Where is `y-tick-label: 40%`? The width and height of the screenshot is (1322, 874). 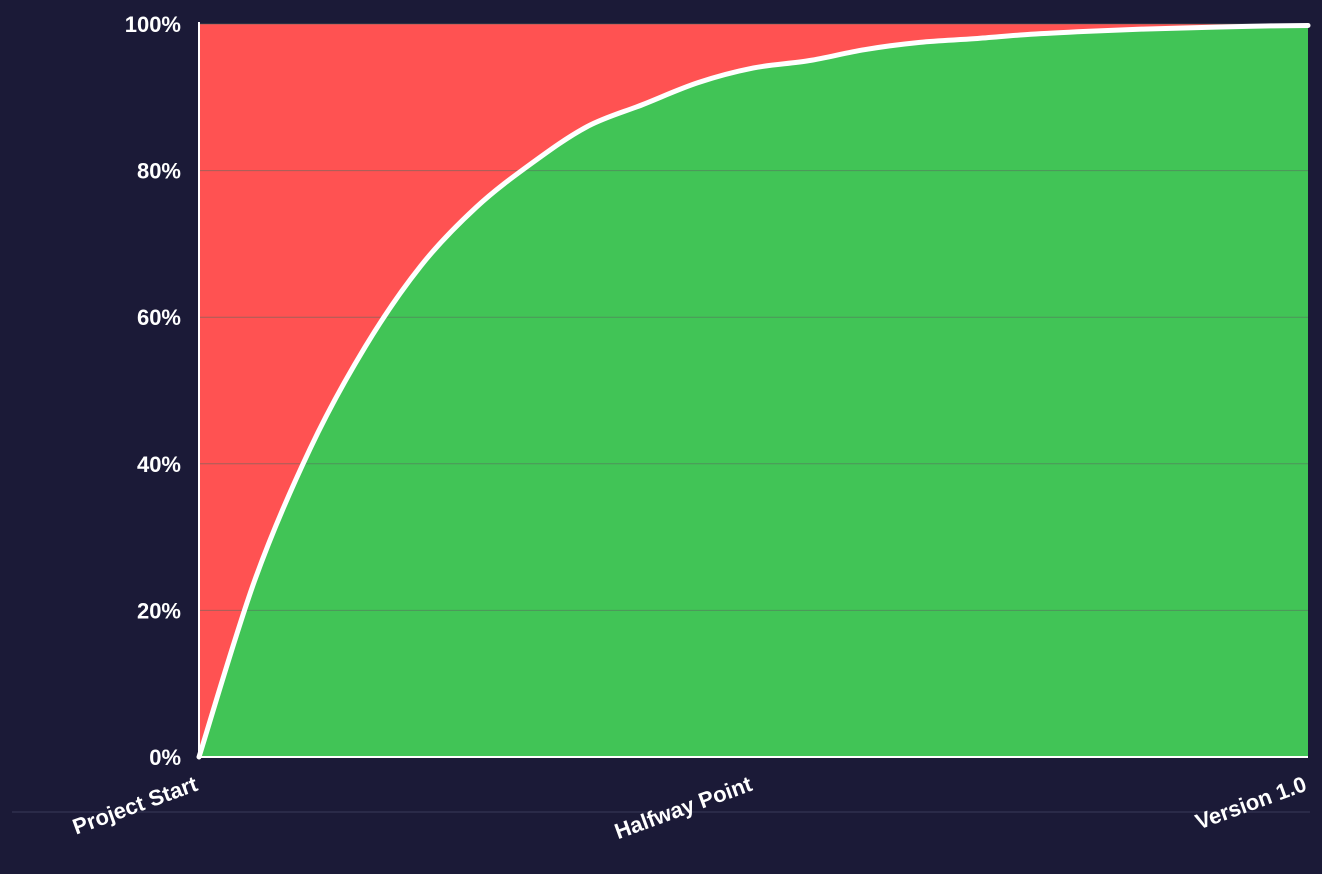
y-tick-label: 40% is located at coordinates (159, 464).